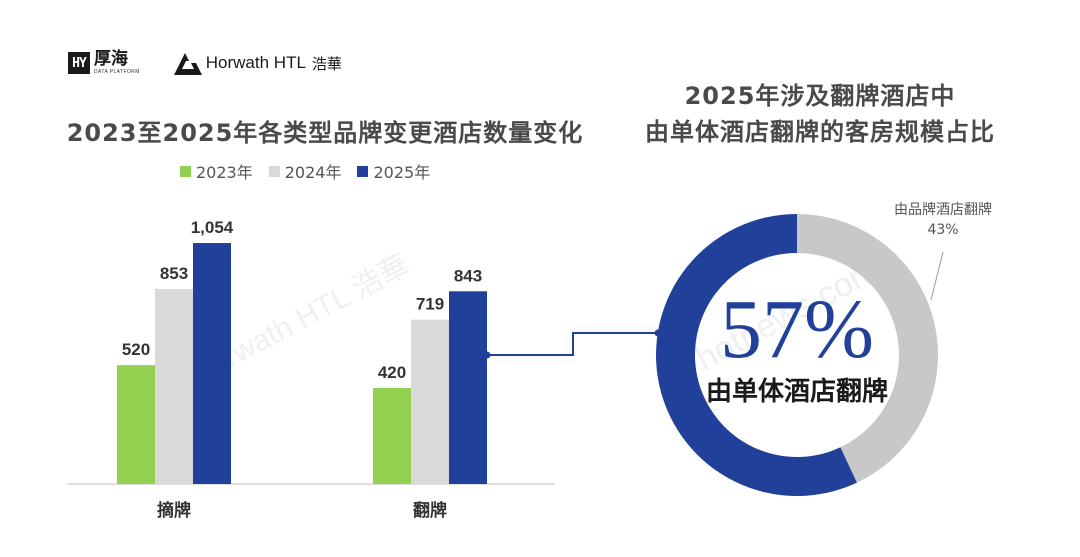  Describe the element at coordinates (402, 172) in the screenshot. I see `legend-label-2025: 2025年` at that location.